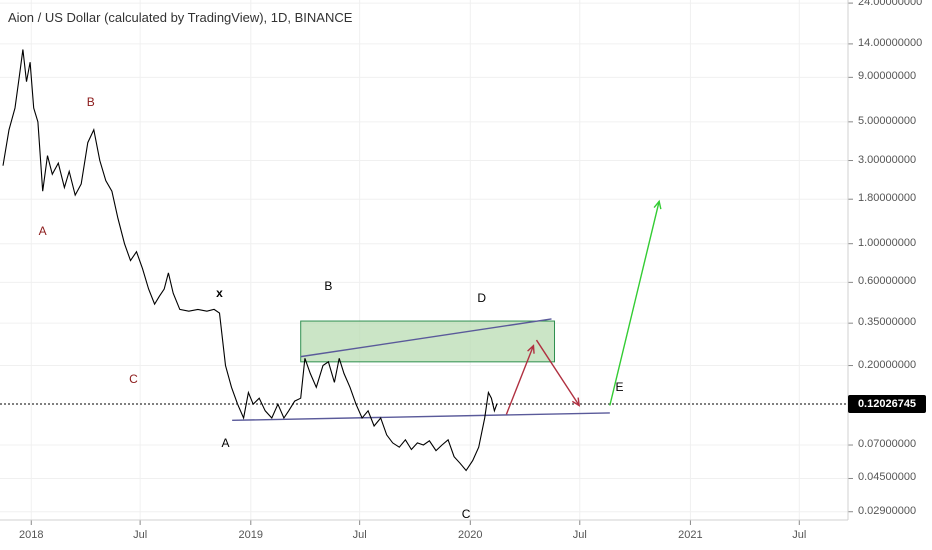 The width and height of the screenshot is (932, 550). Describe the element at coordinates (887, 281) in the screenshot. I see `y-tick-label: 0.60000000` at that location.